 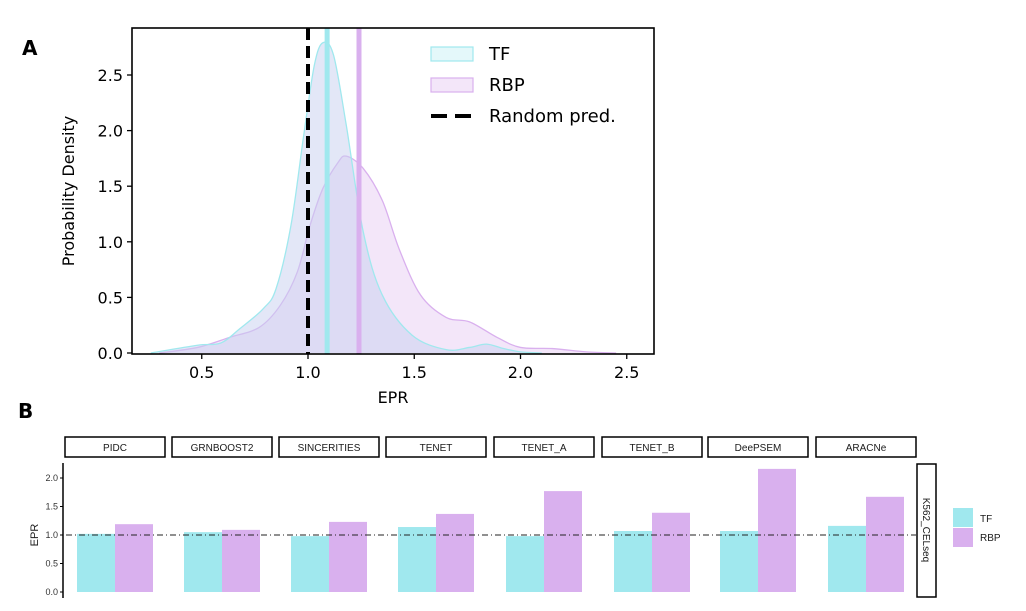 I want to click on x-tick-label: 1.5, so click(x=414, y=372).